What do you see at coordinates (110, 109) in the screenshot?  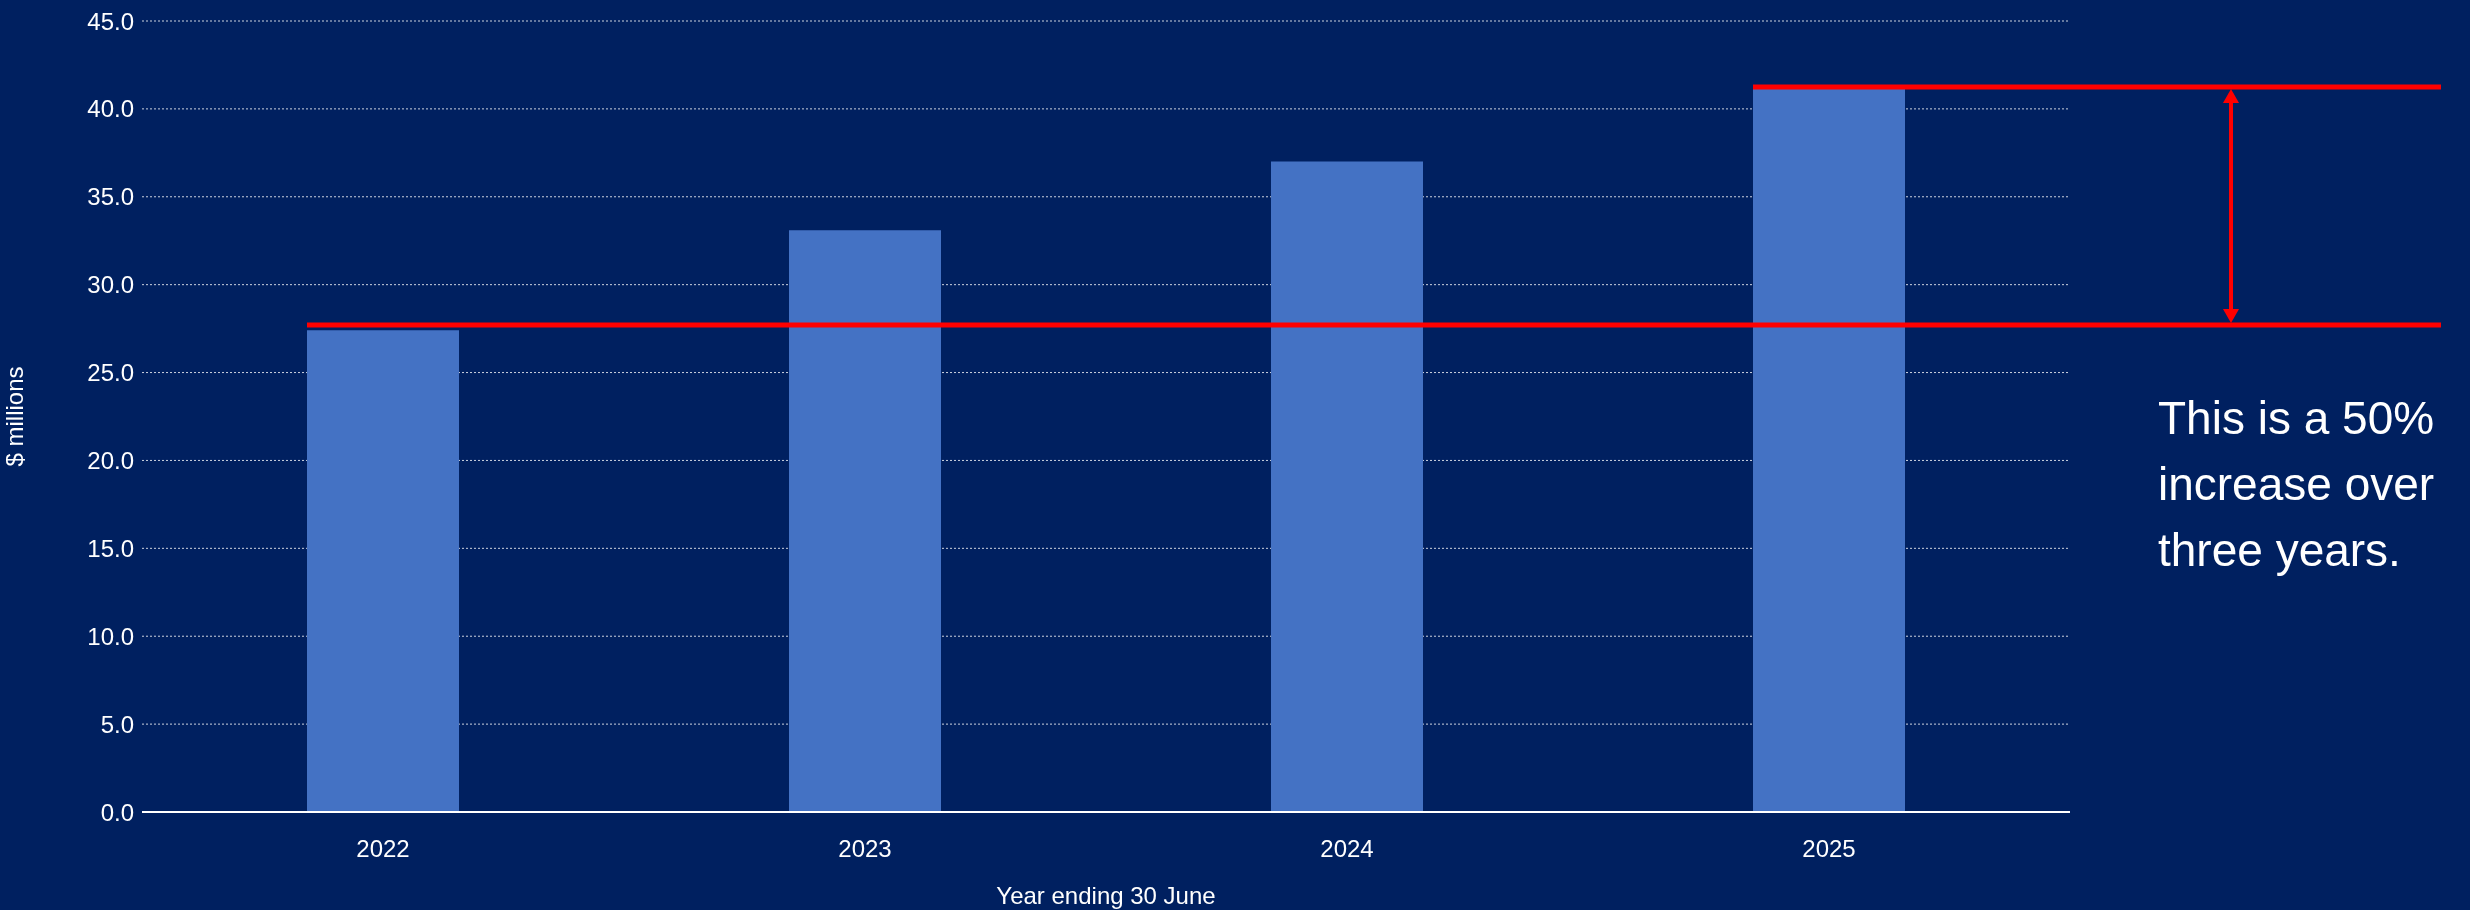 I see `y-tick-label: 40.0` at bounding box center [110, 109].